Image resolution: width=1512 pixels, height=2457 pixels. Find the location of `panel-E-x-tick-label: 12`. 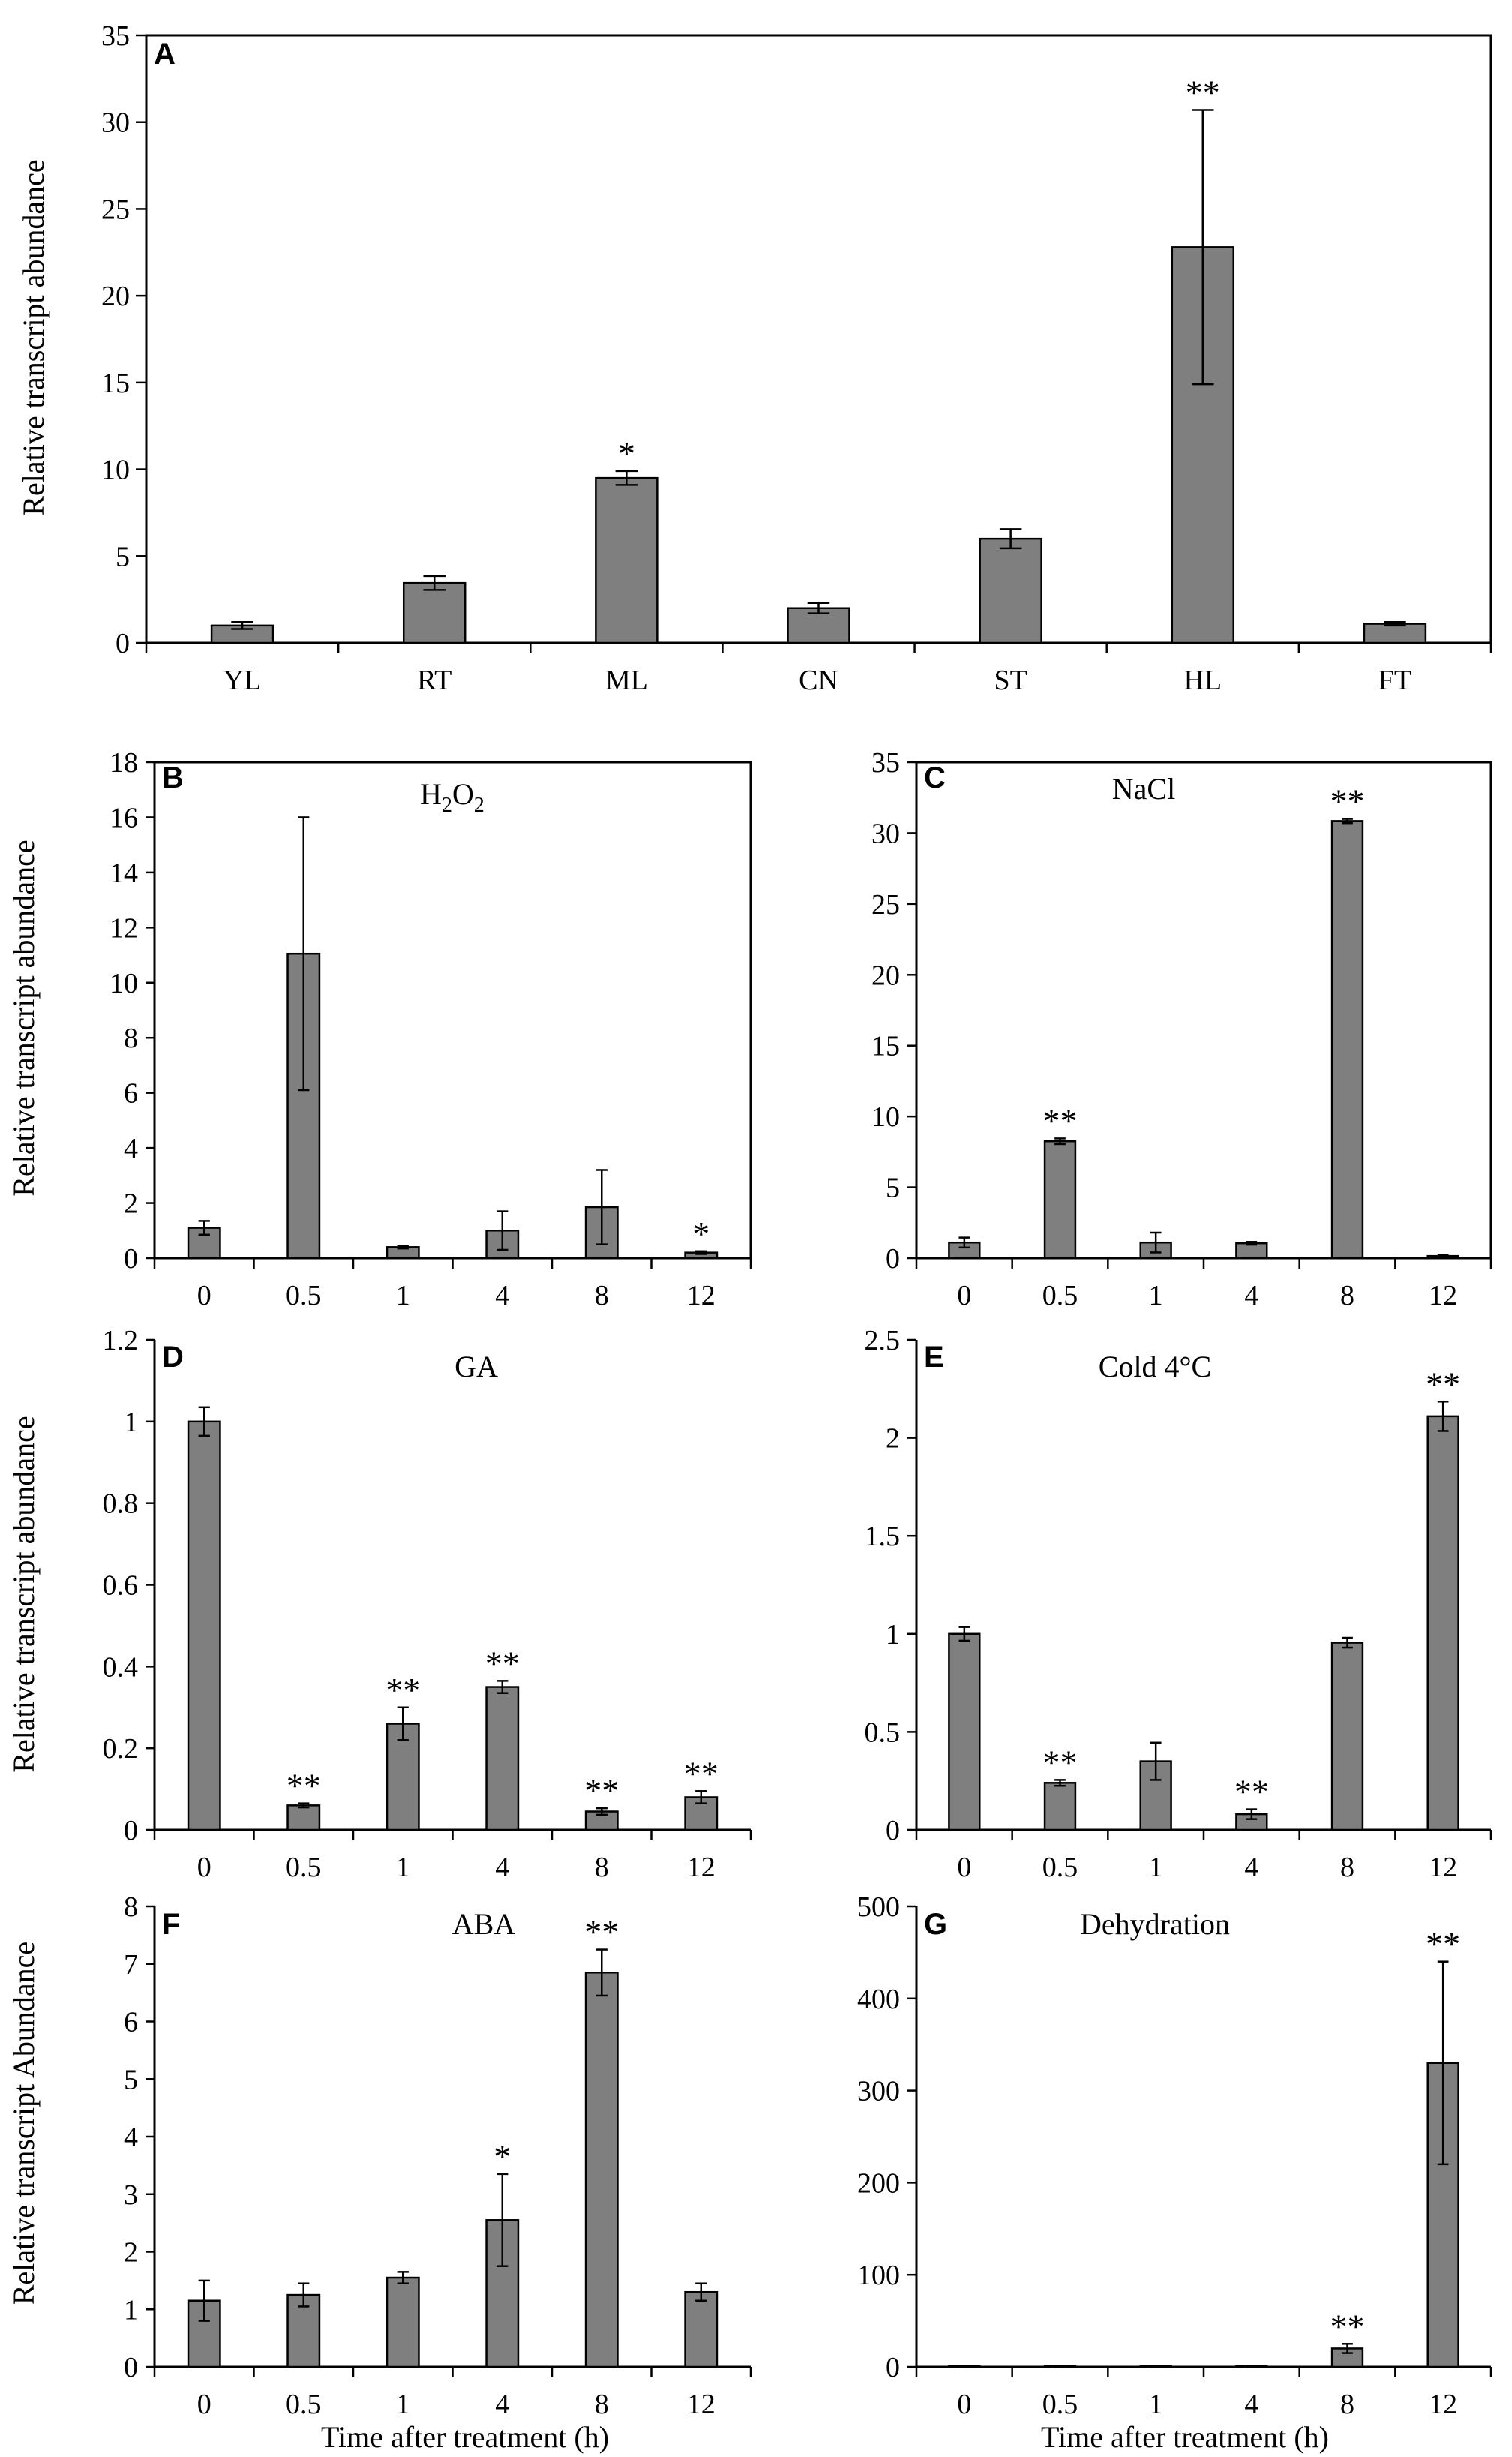

panel-E-x-tick-label: 12 is located at coordinates (1443, 1868).